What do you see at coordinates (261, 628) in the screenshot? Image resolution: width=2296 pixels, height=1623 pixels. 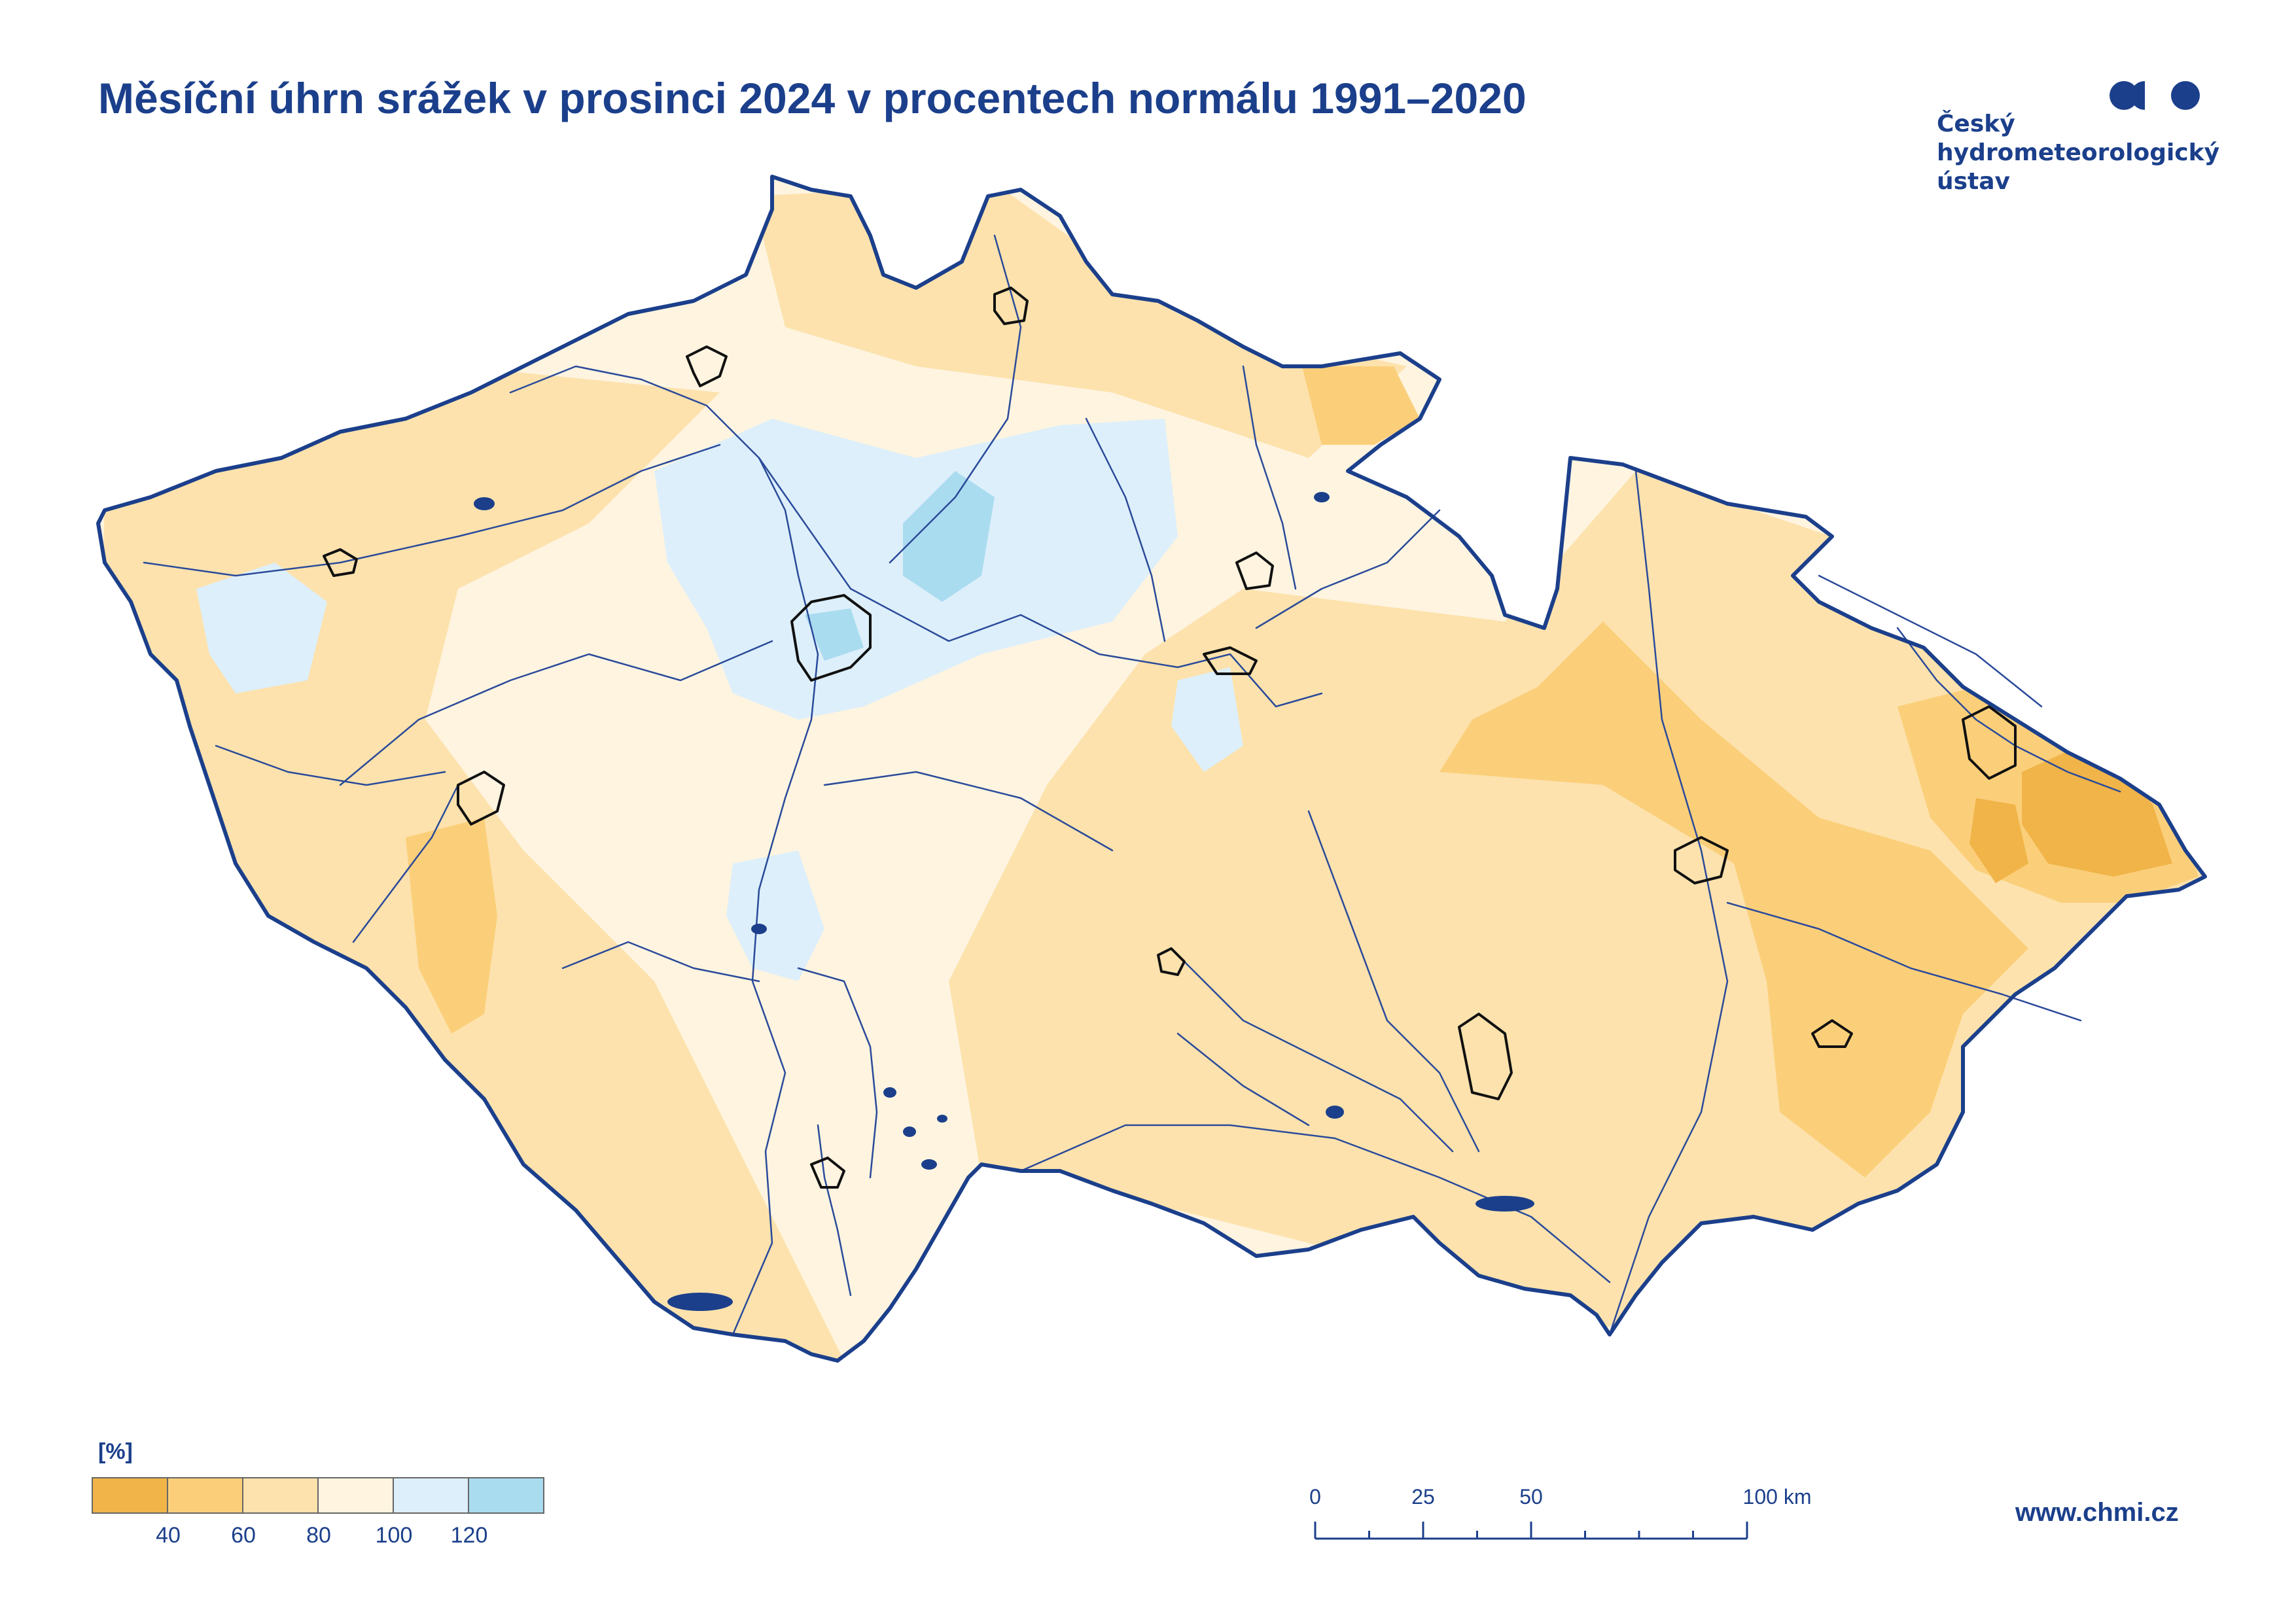 I see `class-100-120-west` at bounding box center [261, 628].